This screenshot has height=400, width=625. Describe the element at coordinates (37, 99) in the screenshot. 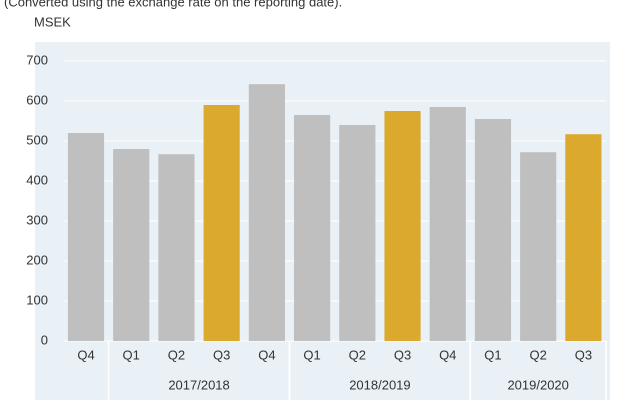

I see `y-tick-label: 600` at that location.